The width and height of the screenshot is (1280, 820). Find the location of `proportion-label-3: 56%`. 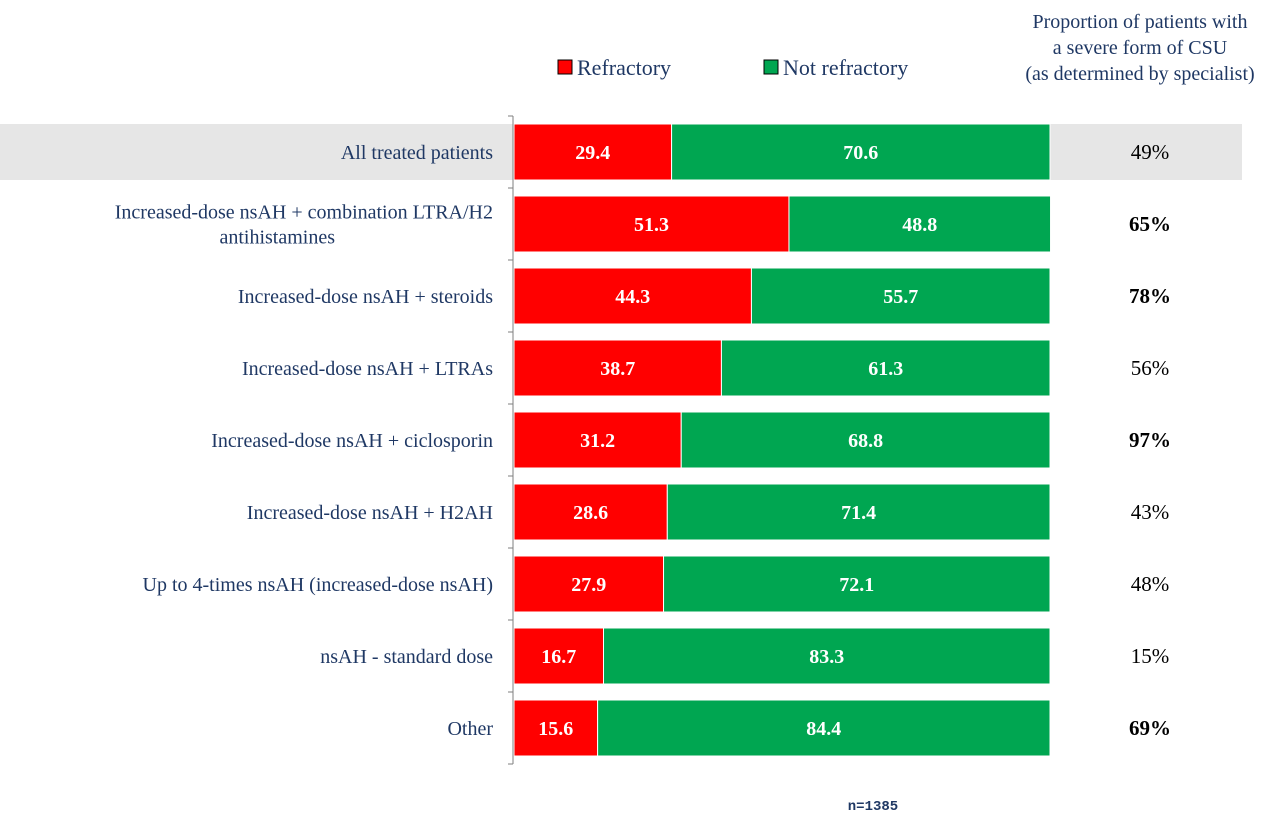

proportion-label-3: 56% is located at coordinates (1150, 368).